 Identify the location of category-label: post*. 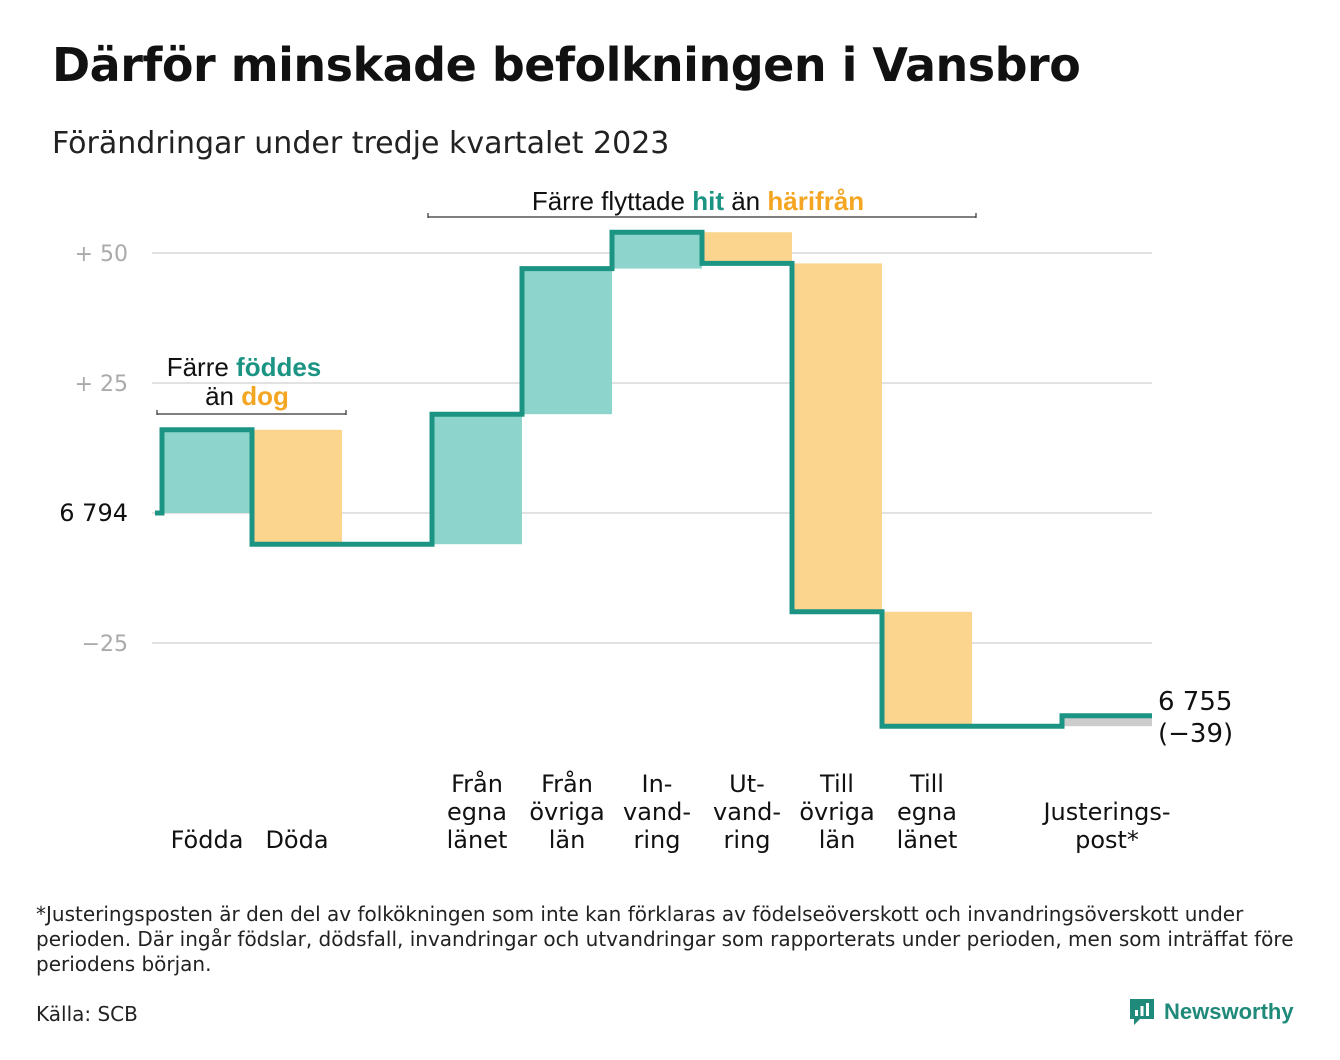
(1107, 840).